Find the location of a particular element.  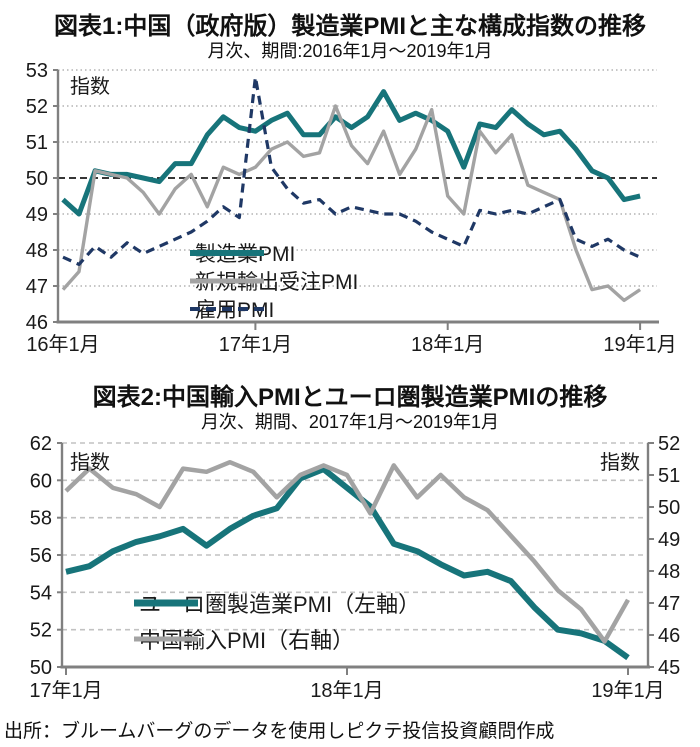

chart2-legend: ユーロ圏製造業PMI（左軸） 中国輸入PMI（右軸） is located at coordinates (276, 621).